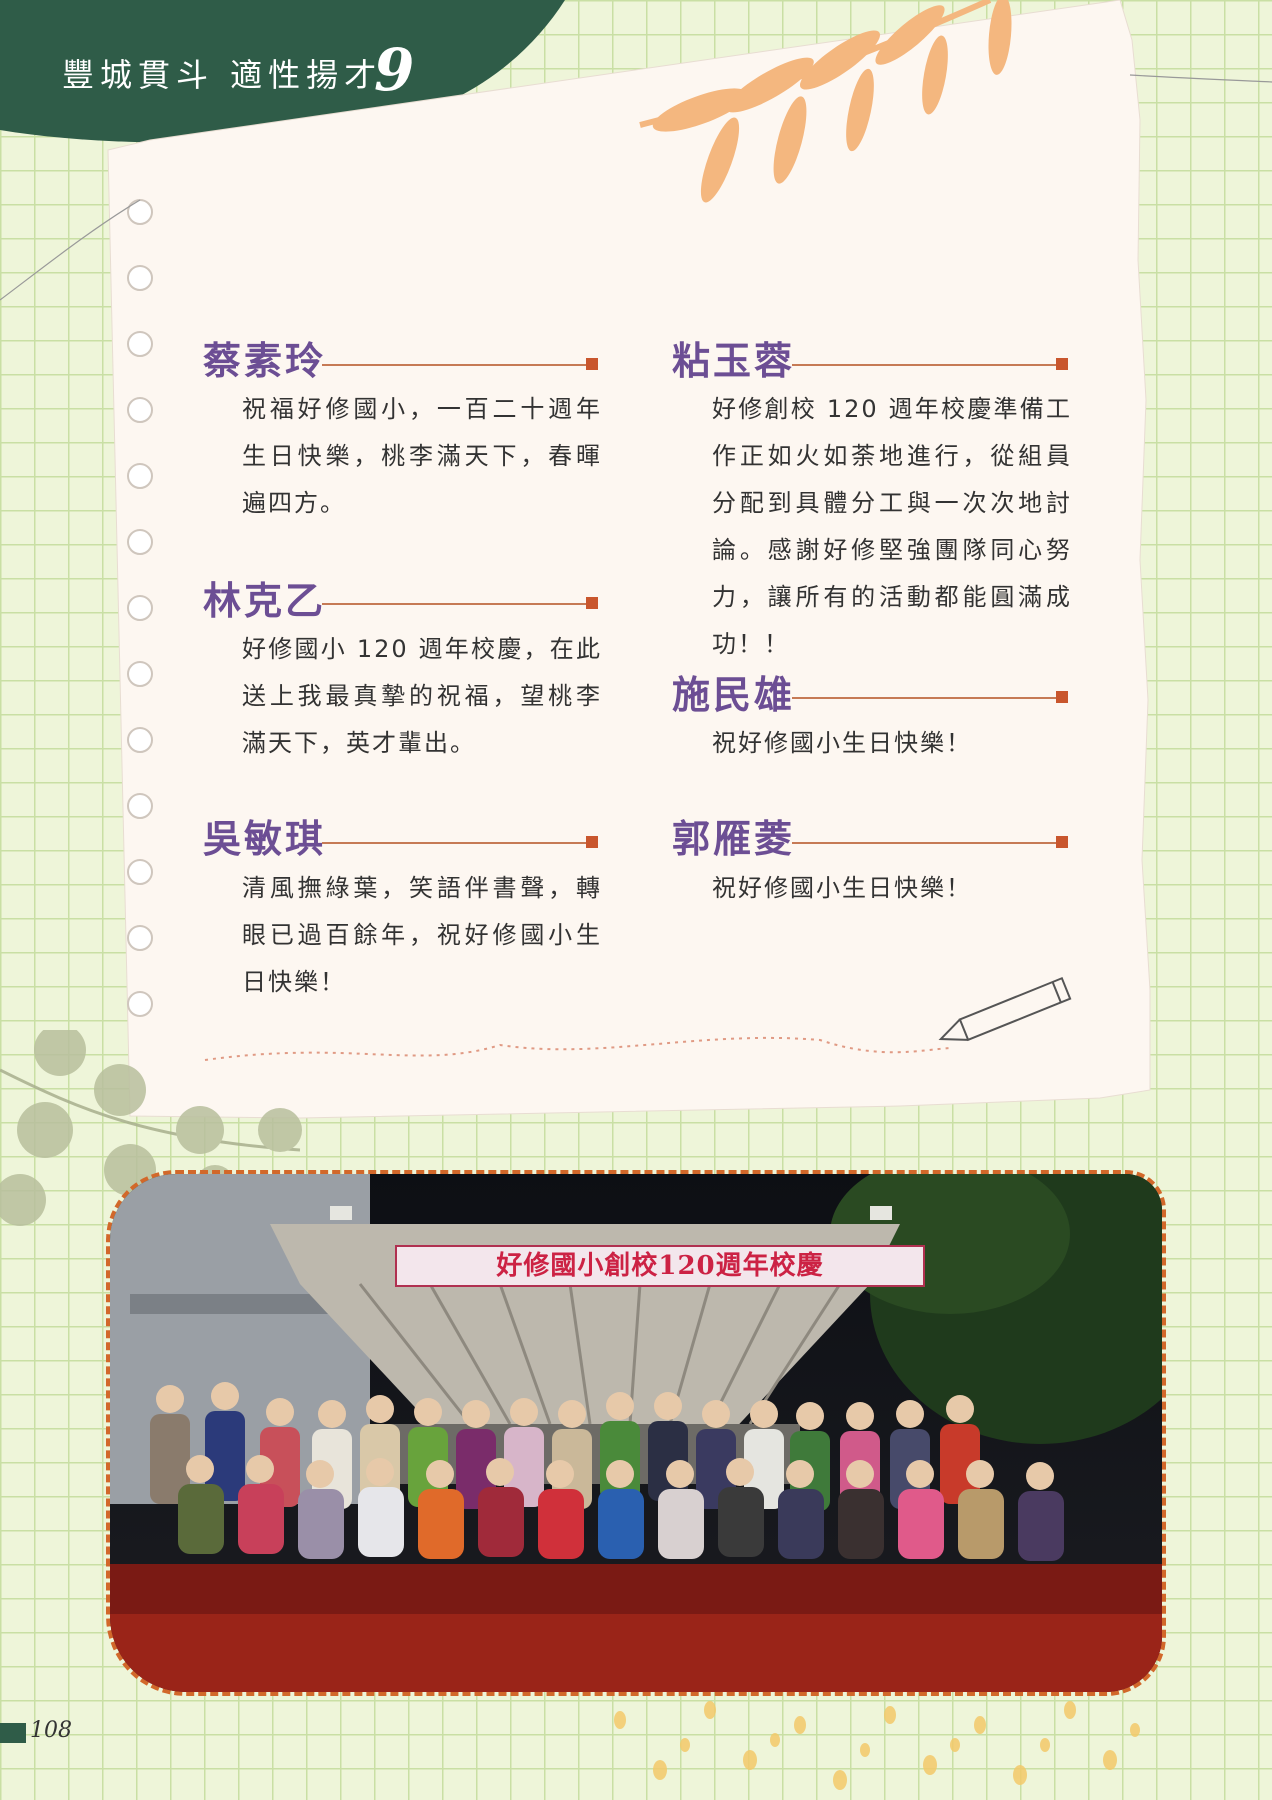 Image resolution: width=1272 pixels, height=1800 pixels. Describe the element at coordinates (265, 839) in the screenshot. I see `entry-name: 吳敏琪` at that location.